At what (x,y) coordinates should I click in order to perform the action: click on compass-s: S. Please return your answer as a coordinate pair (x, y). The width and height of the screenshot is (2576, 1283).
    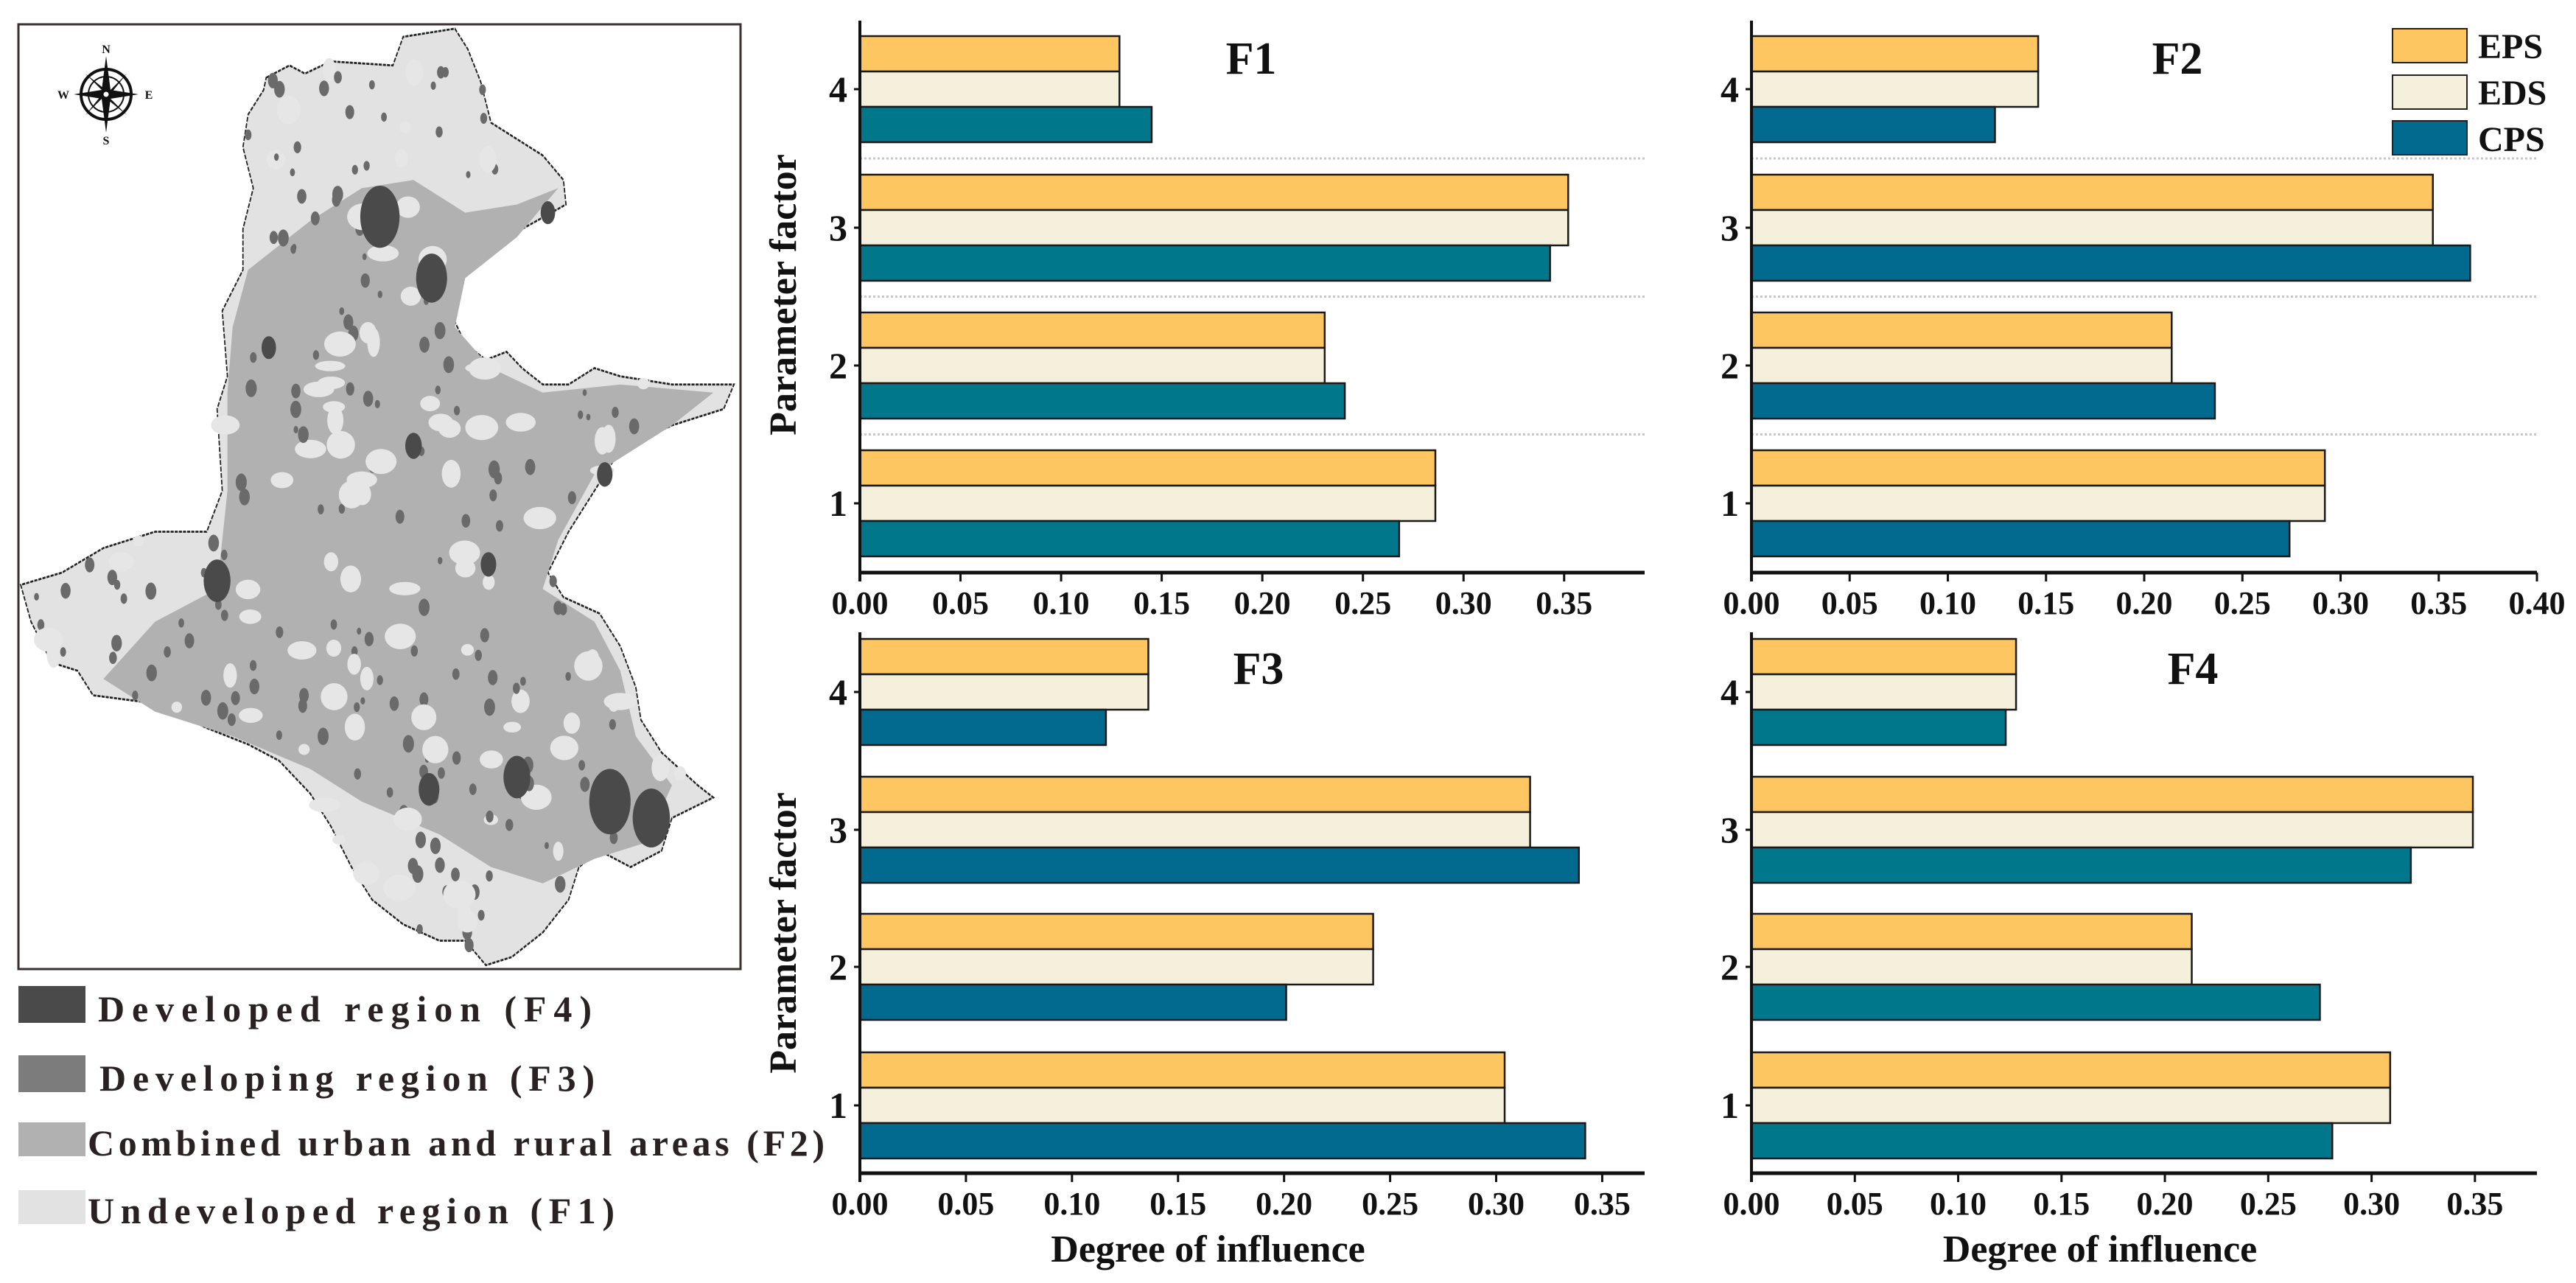
    Looking at the image, I should click on (107, 141).